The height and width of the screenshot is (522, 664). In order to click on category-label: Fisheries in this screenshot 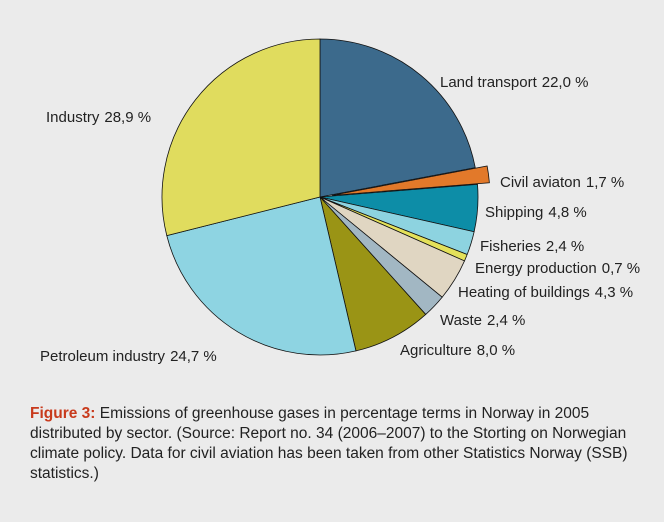, I will do `click(510, 246)`.